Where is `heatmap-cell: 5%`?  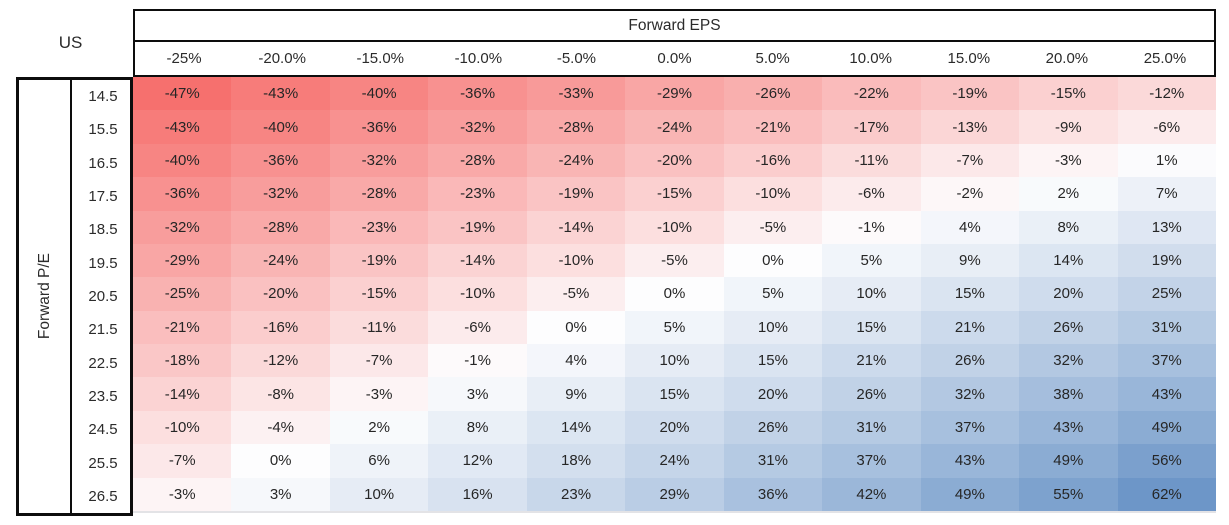 heatmap-cell: 5% is located at coordinates (871, 260).